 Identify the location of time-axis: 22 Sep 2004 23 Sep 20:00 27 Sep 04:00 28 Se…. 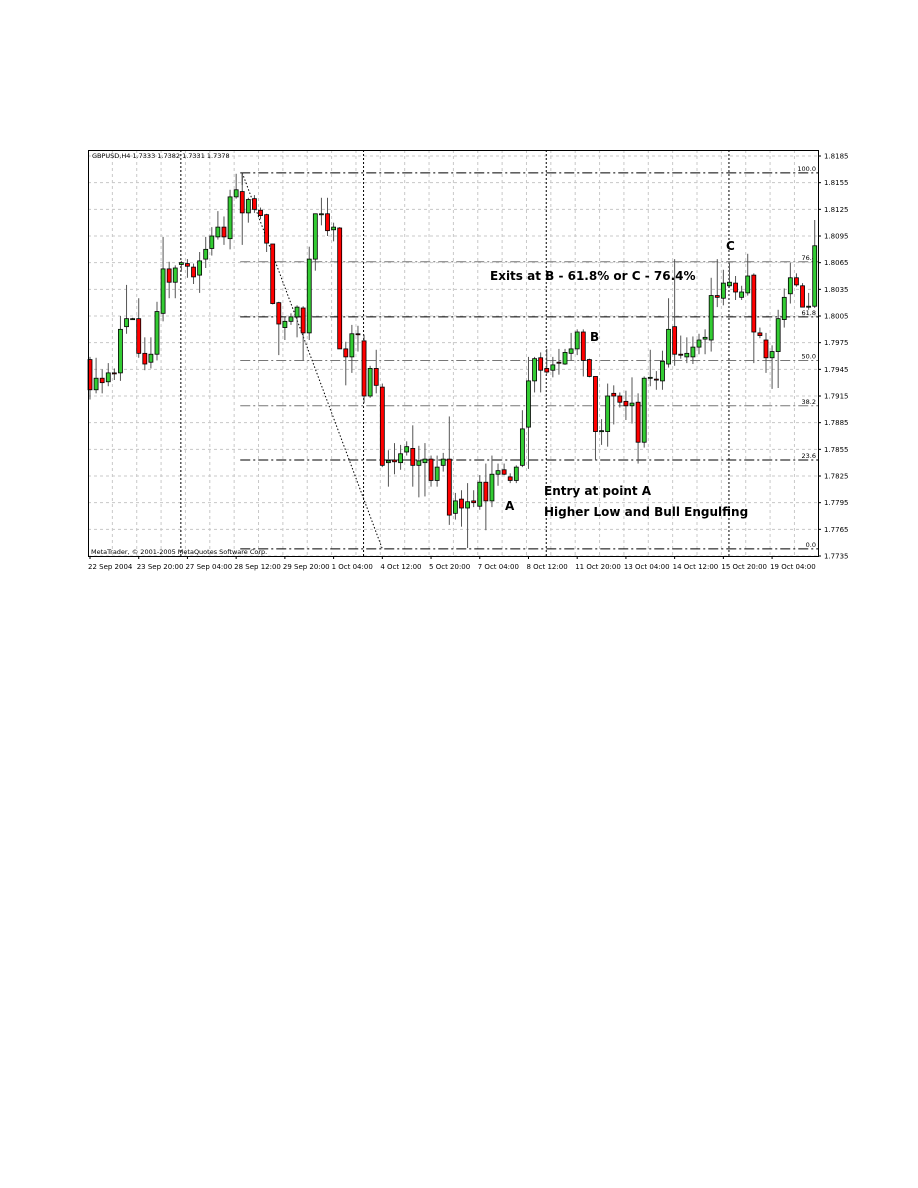
(452, 563).